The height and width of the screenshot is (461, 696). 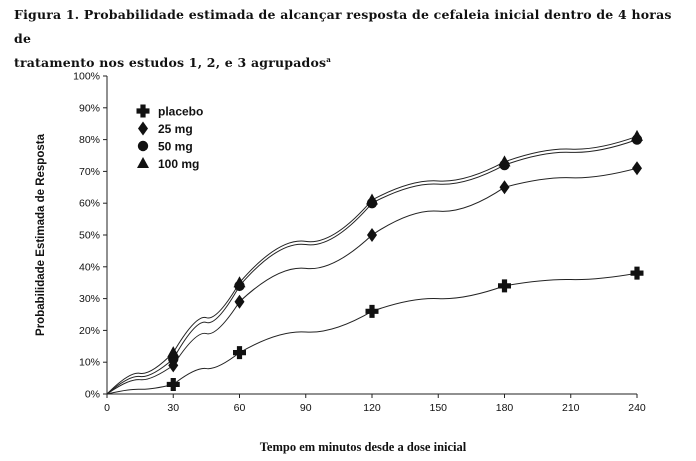 I want to click on legend-marker-100-mg, so click(x=143, y=162).